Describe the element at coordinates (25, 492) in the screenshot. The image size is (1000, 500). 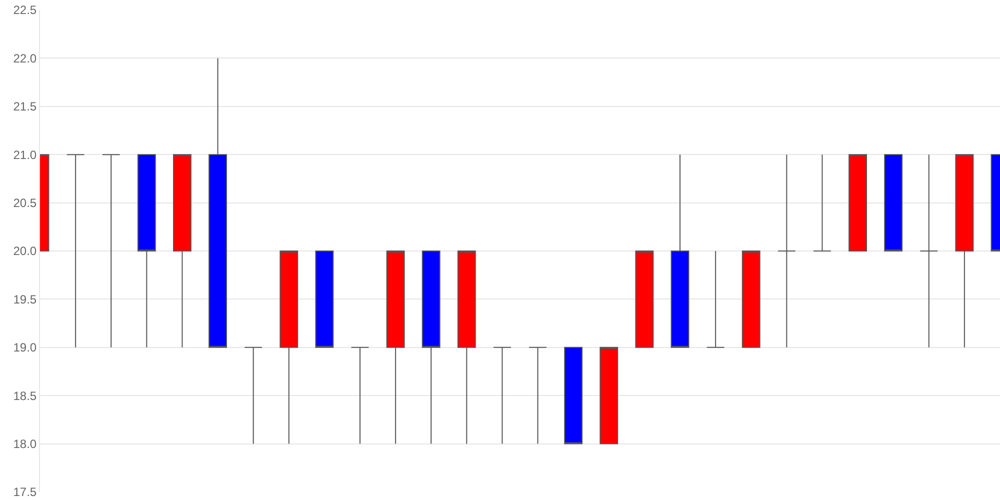
I see `y-tick-label: 17.5` at that location.